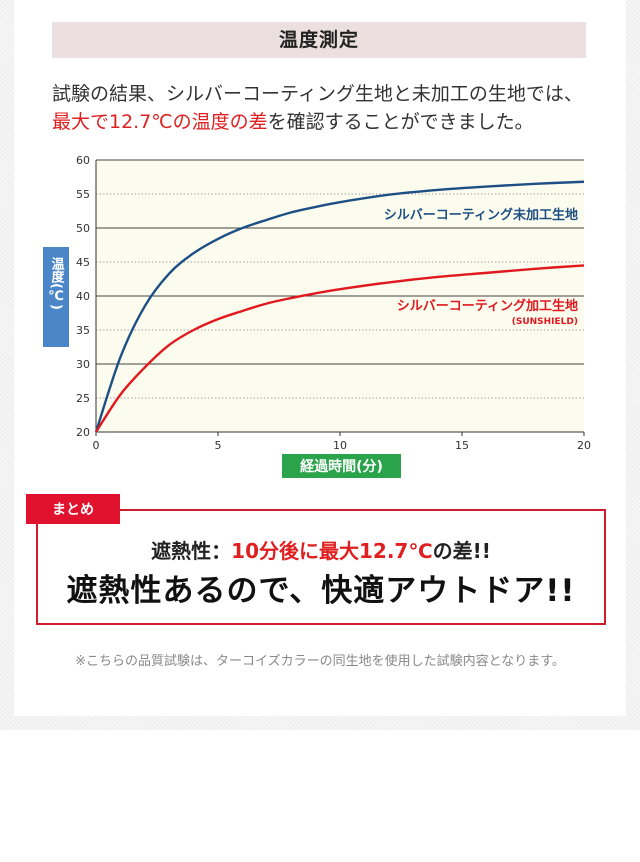 The height and width of the screenshot is (862, 640). What do you see at coordinates (321, 591) in the screenshot?
I see `summary-line-2: 遮熱性あるので、快適アウトドア!!` at bounding box center [321, 591].